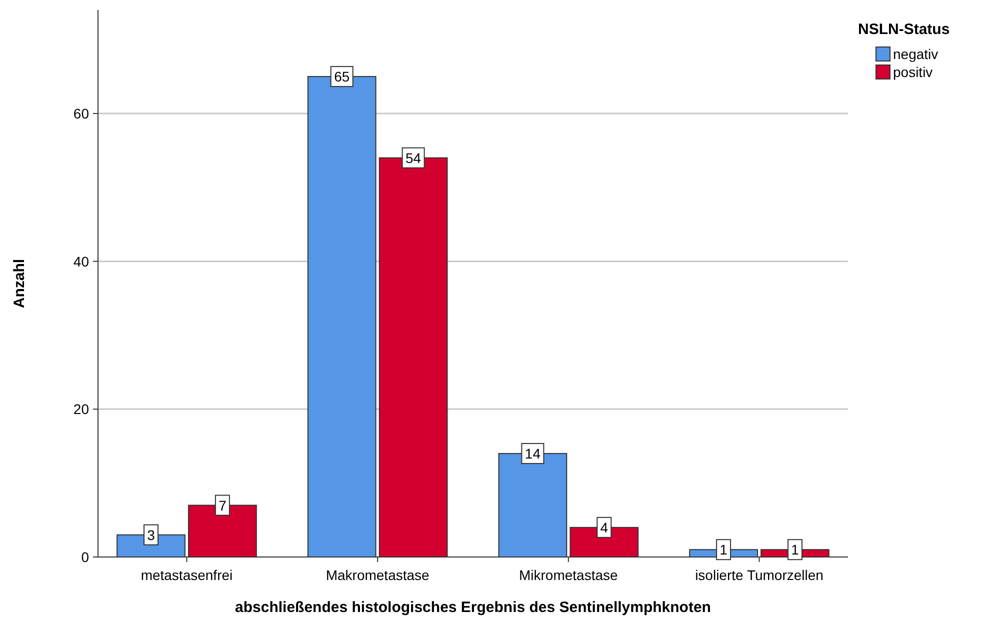  Describe the element at coordinates (913, 72) in the screenshot. I see `legend-label: positiv` at that location.